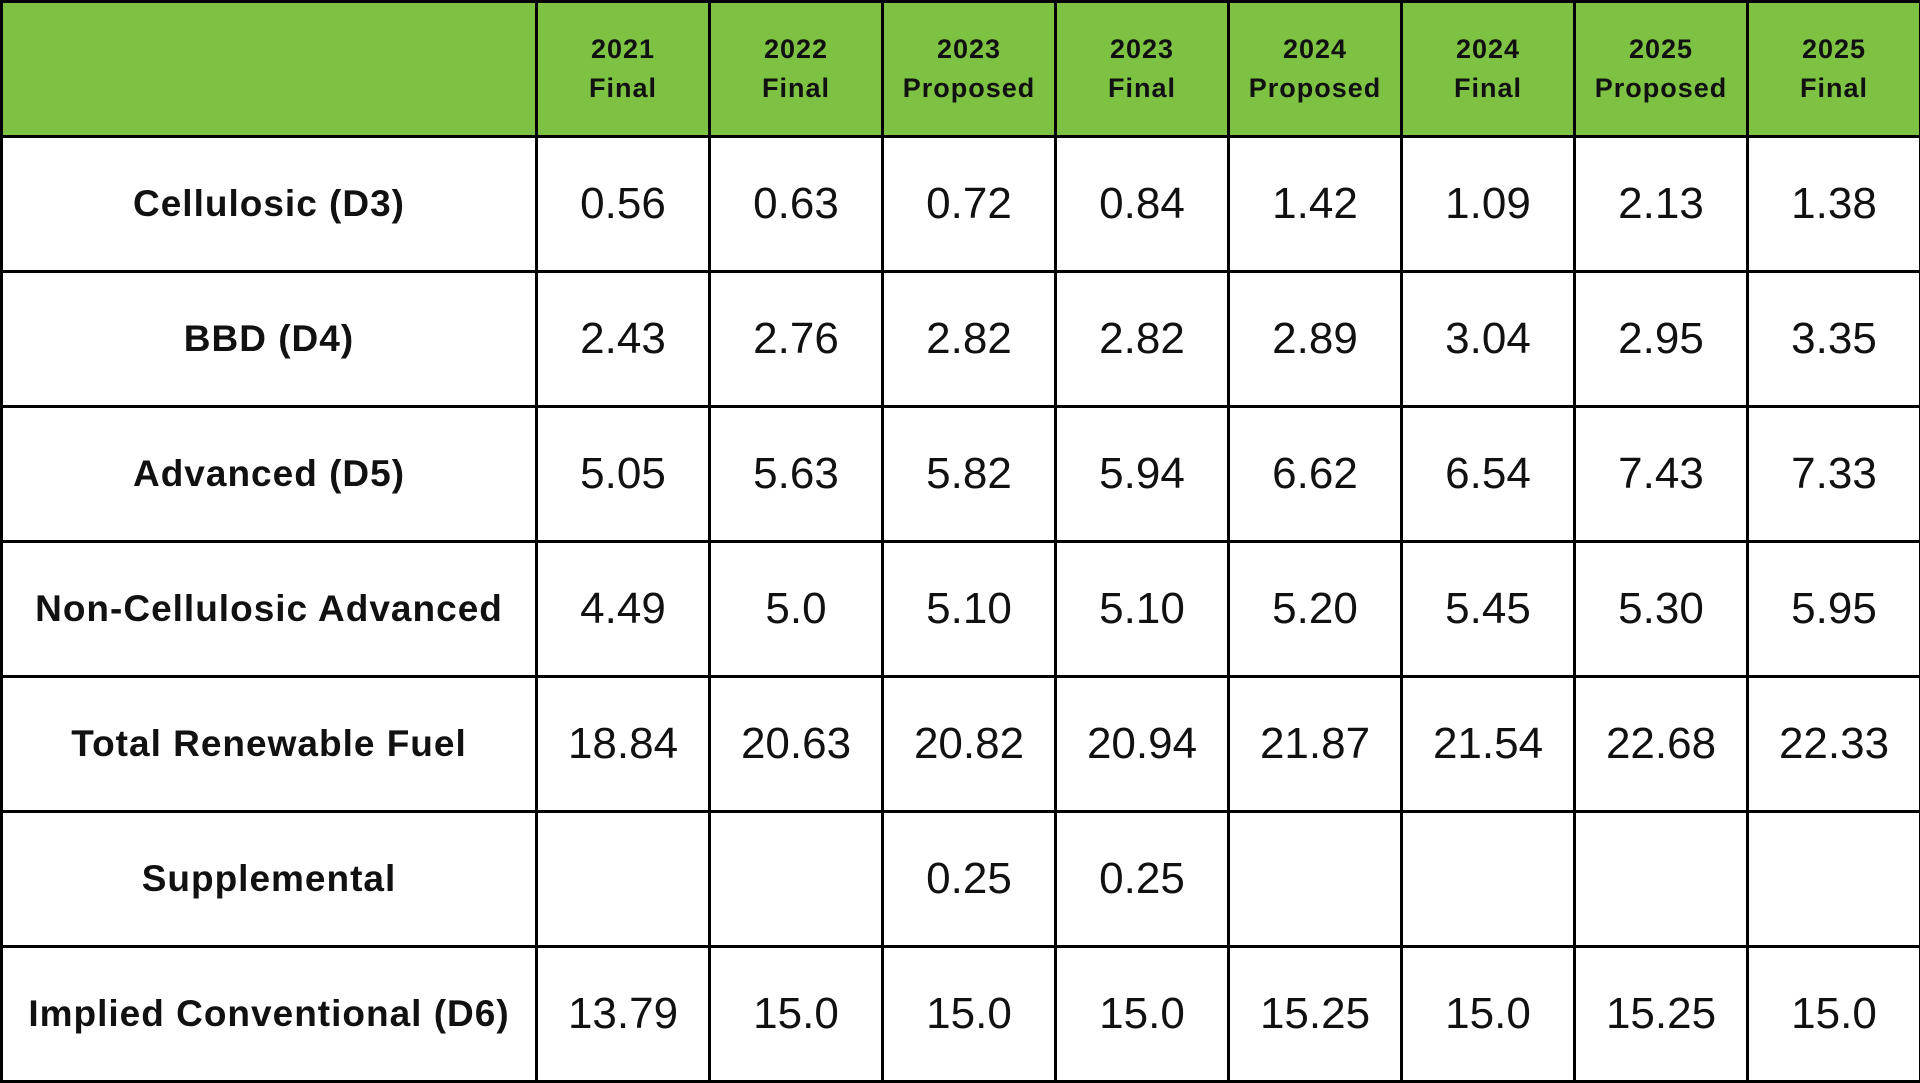 The image size is (1920, 1083). What do you see at coordinates (1661, 204) in the screenshot?
I see `table-cell: 2.13` at bounding box center [1661, 204].